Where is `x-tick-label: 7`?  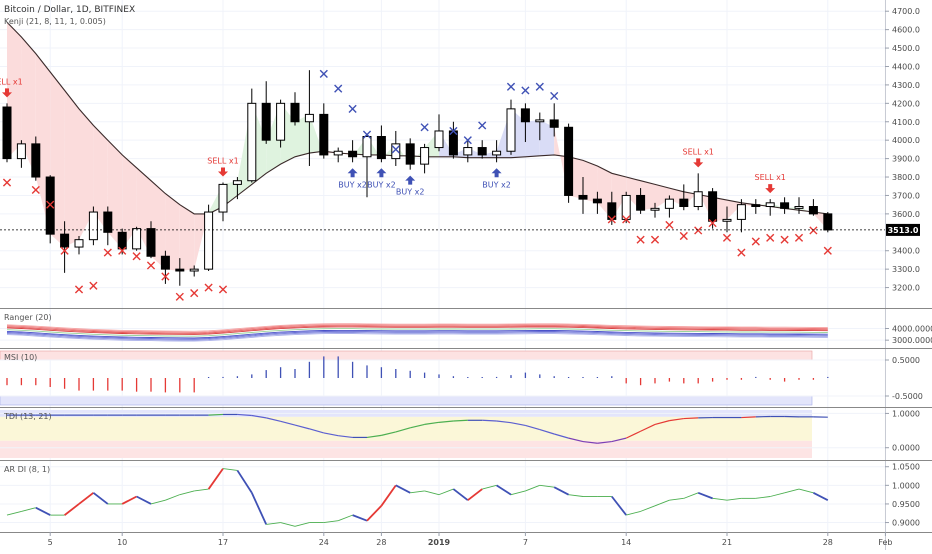
x-tick-label: 7 is located at coordinates (525, 542).